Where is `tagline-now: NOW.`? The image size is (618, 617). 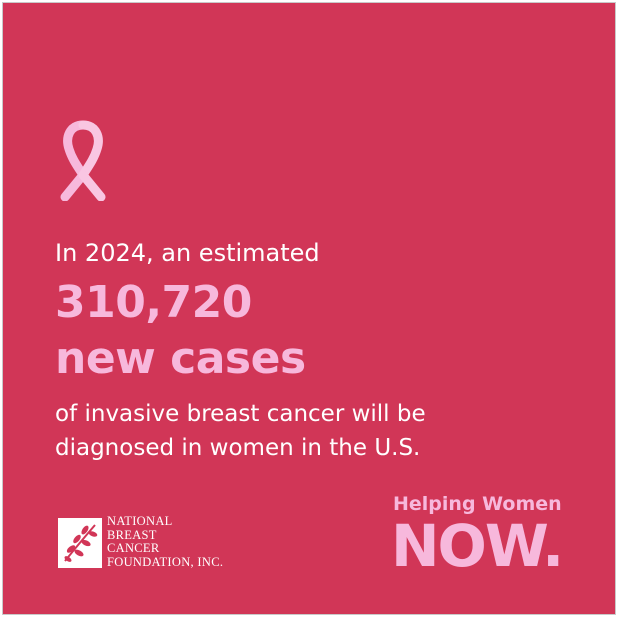 tagline-now: NOW. is located at coordinates (477, 546).